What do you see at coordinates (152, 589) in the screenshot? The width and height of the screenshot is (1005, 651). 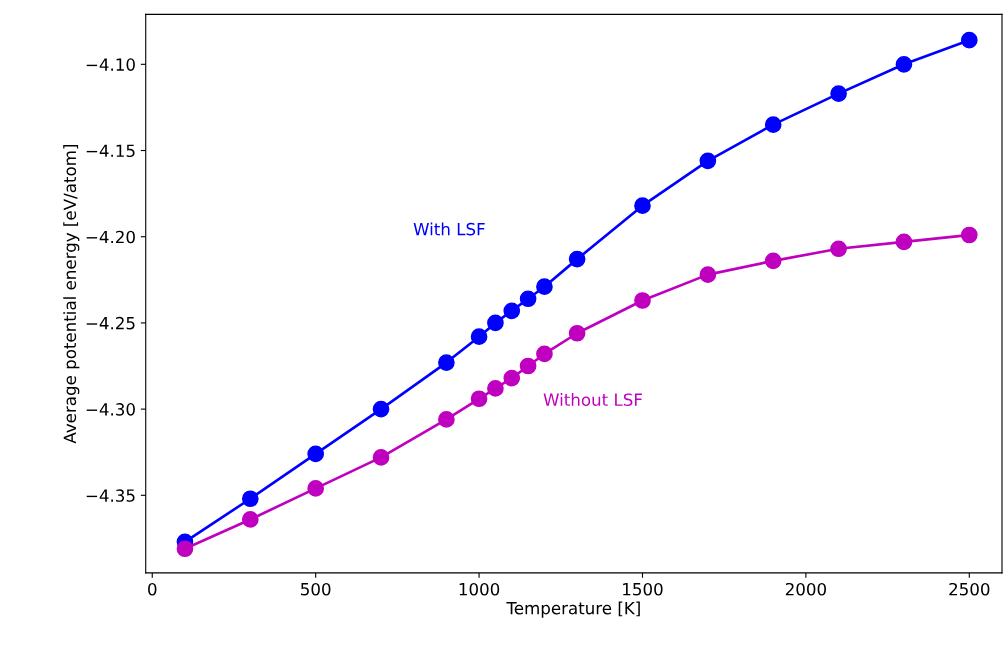 I see `x-tick-label: 0` at bounding box center [152, 589].